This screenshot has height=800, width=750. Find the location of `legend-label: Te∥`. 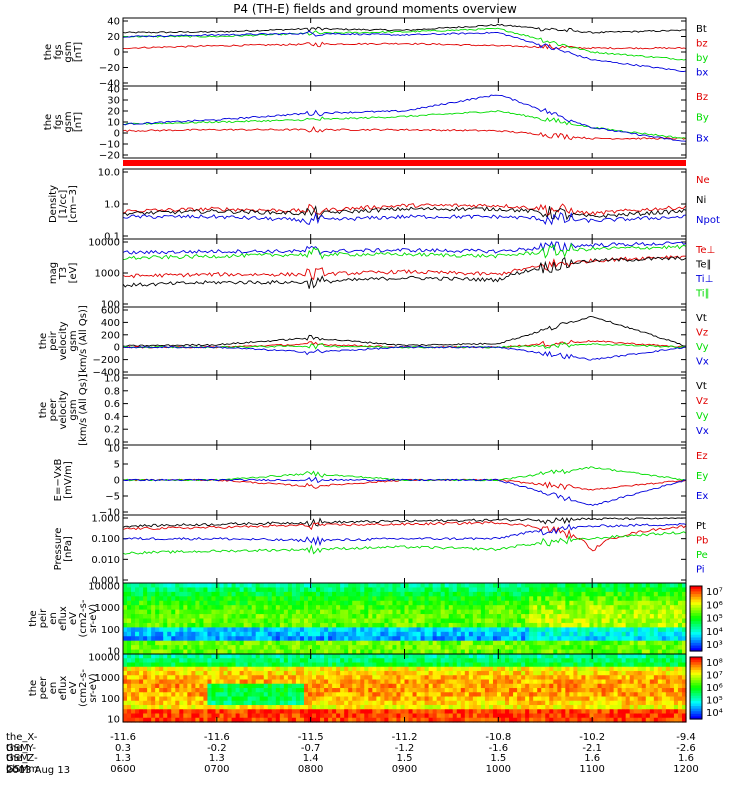

legend-label: Te∥ is located at coordinates (703, 265).